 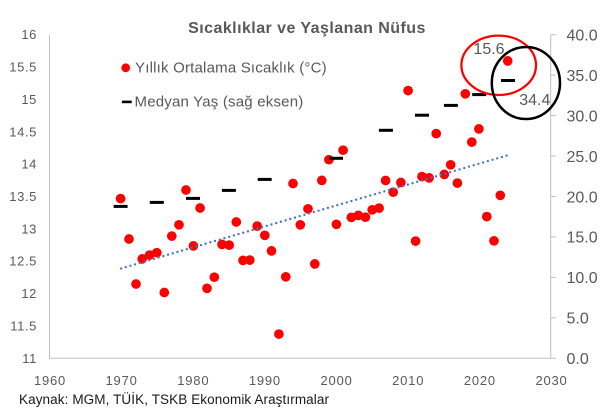 I want to click on svg-text: 15.0, so click(x=582, y=238).